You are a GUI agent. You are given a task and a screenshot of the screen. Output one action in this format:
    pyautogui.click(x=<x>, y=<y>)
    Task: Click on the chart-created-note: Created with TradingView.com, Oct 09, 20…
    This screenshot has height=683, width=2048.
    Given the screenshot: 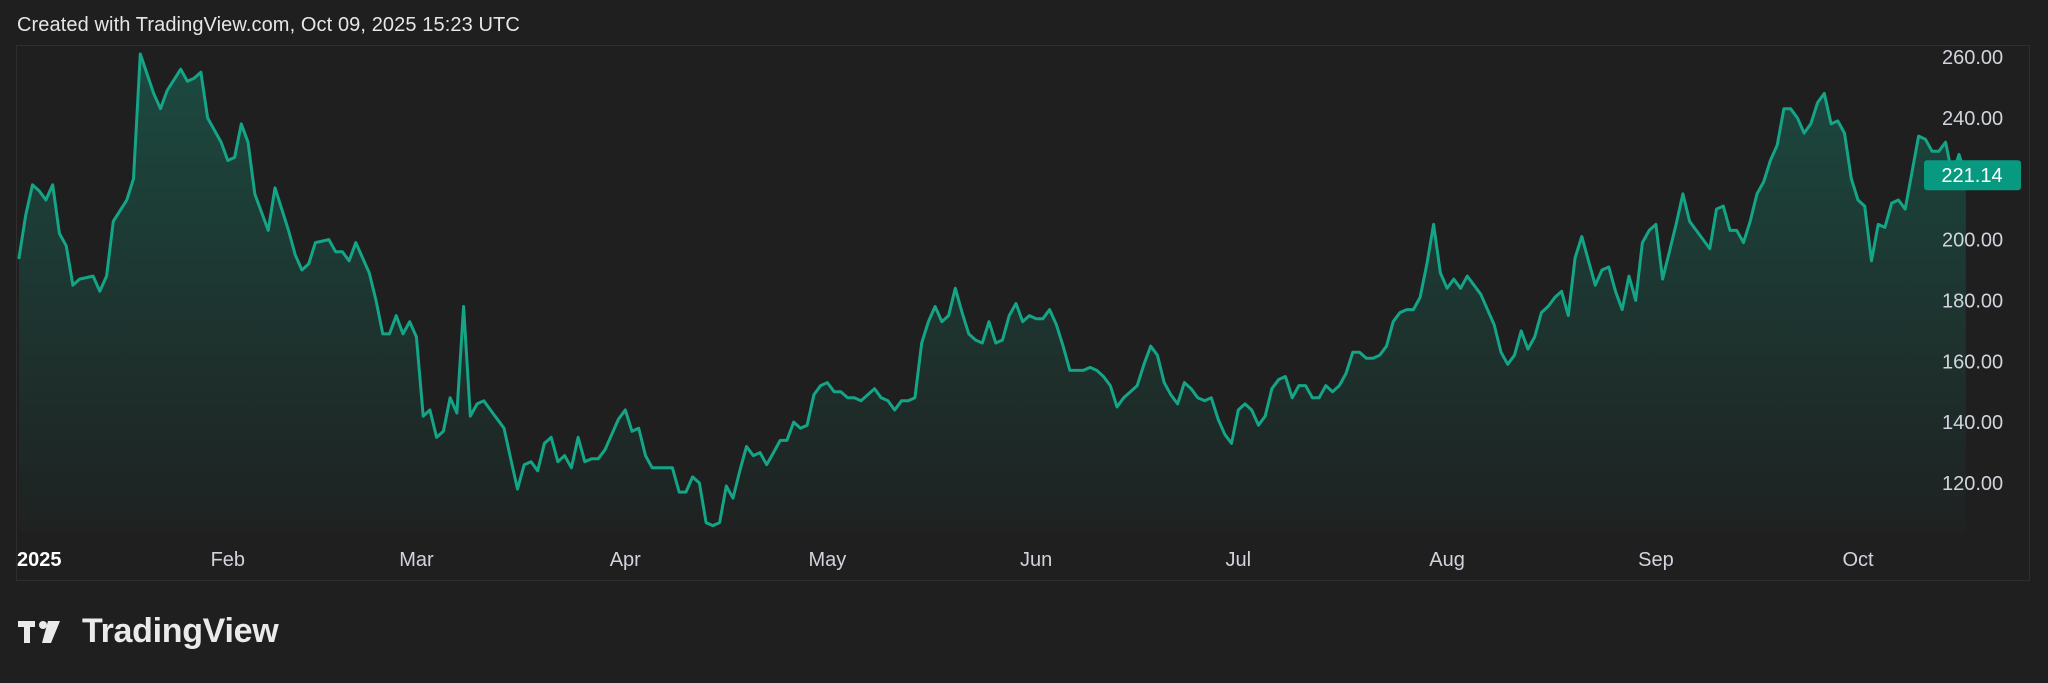 What is the action you would take?
    pyautogui.click(x=268, y=25)
    